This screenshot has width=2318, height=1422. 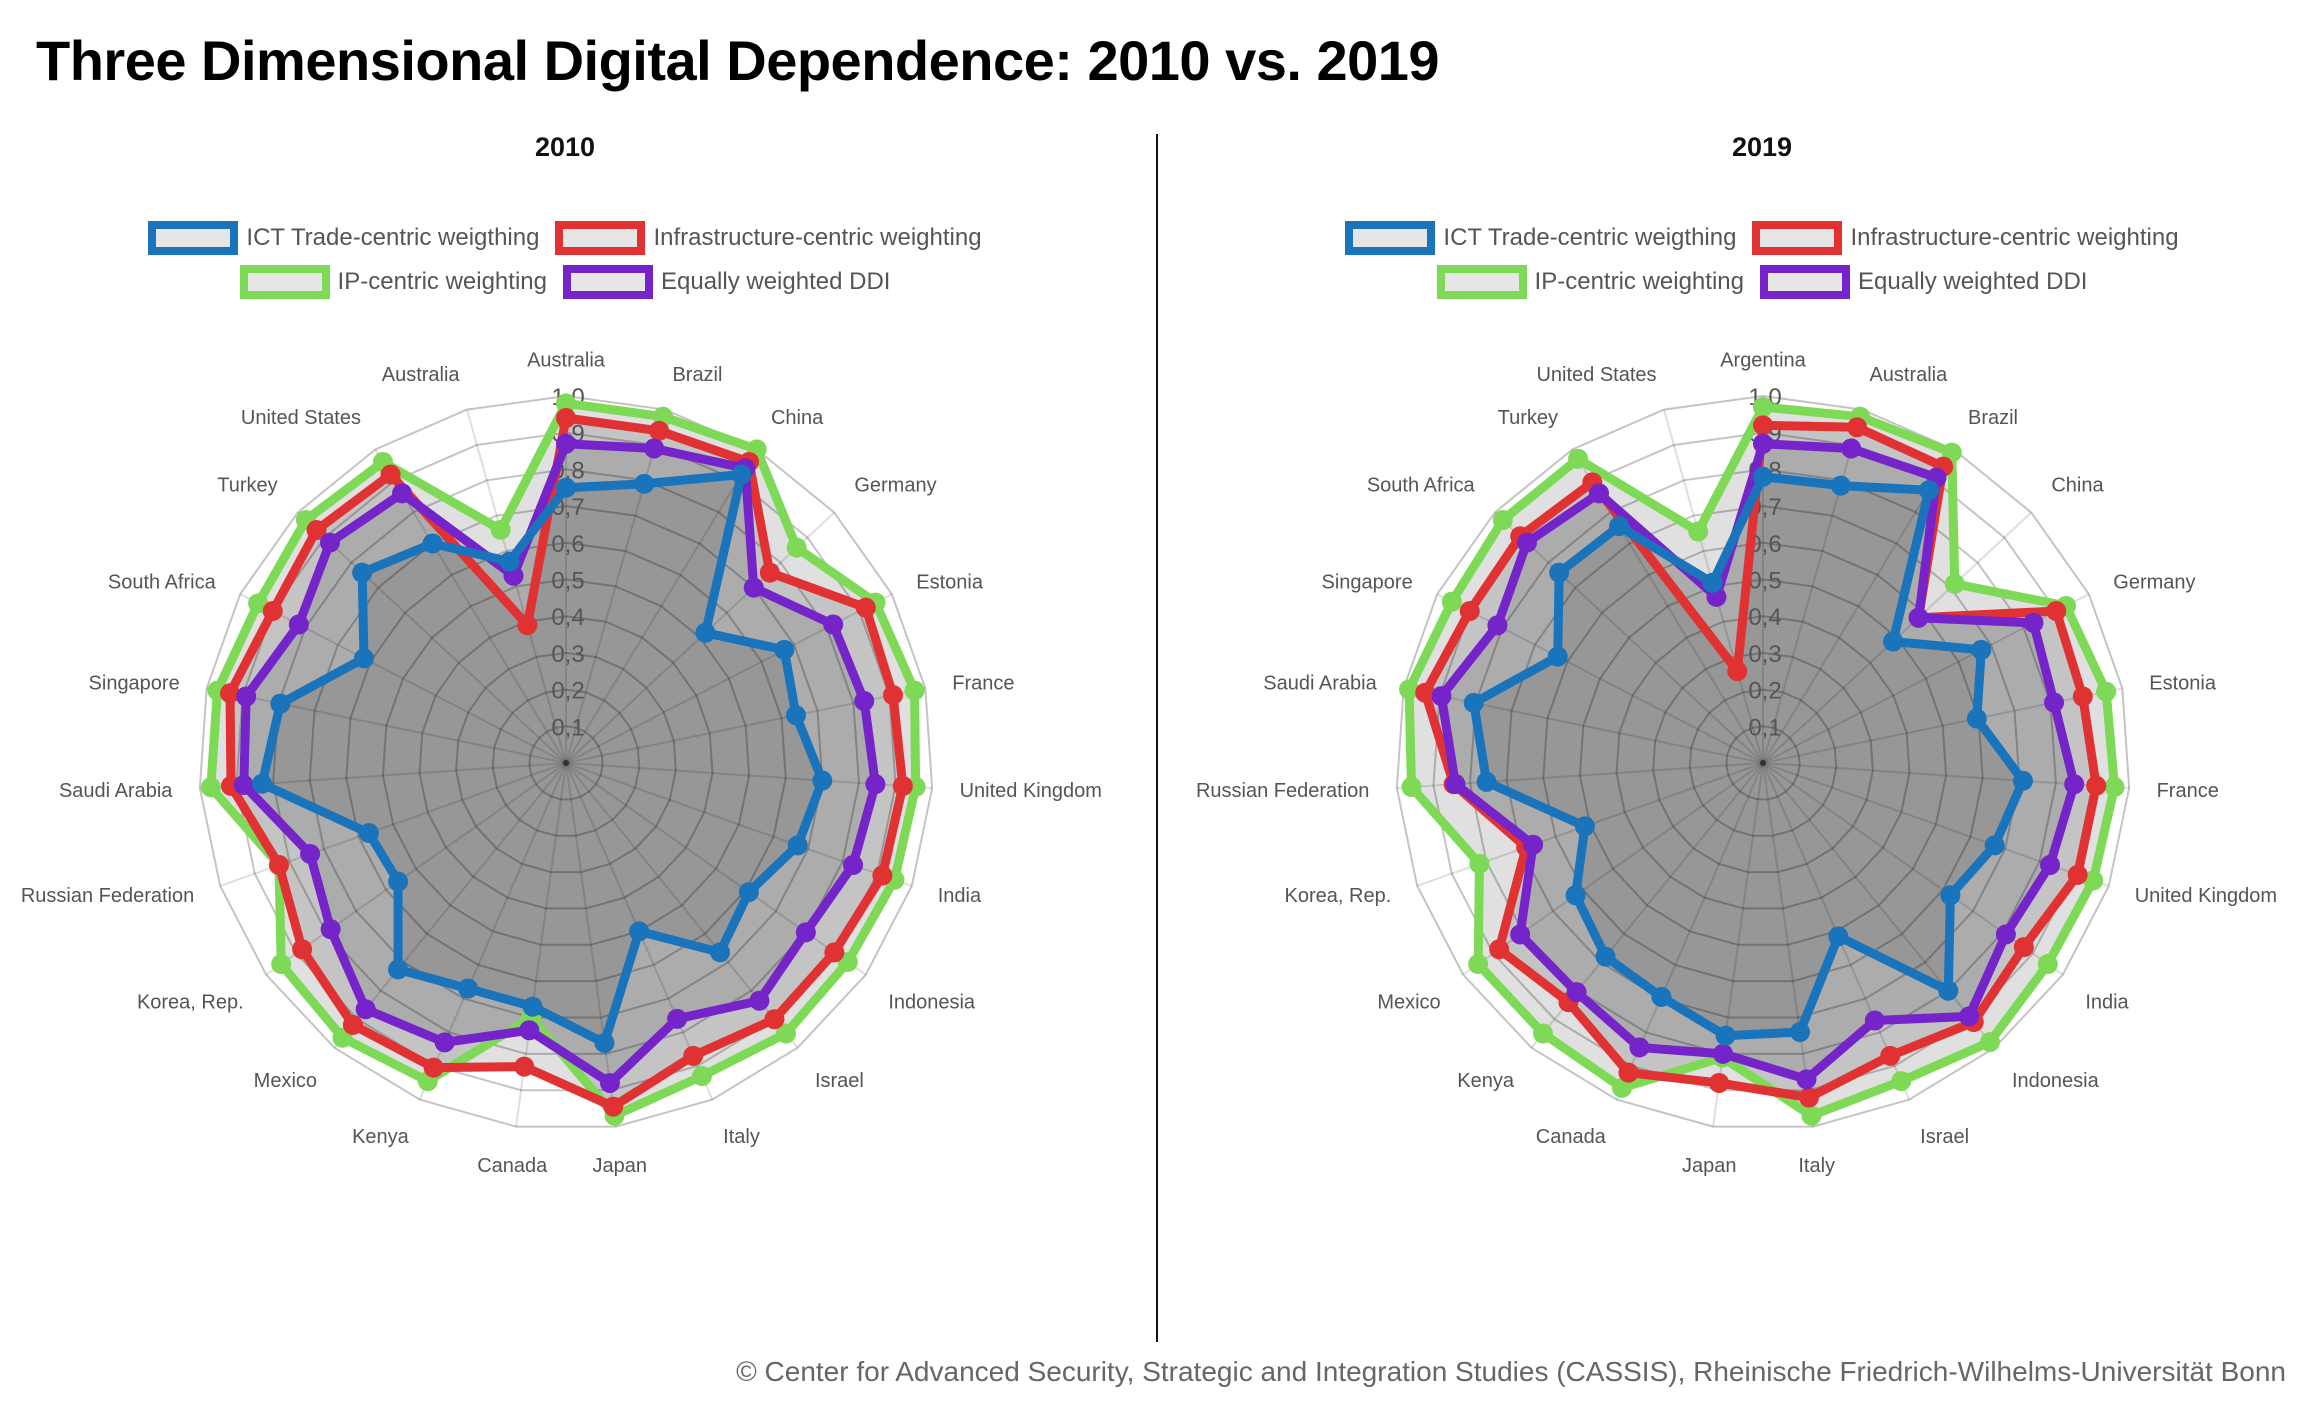 I want to click on category-label: Israel, so click(x=1944, y=1137).